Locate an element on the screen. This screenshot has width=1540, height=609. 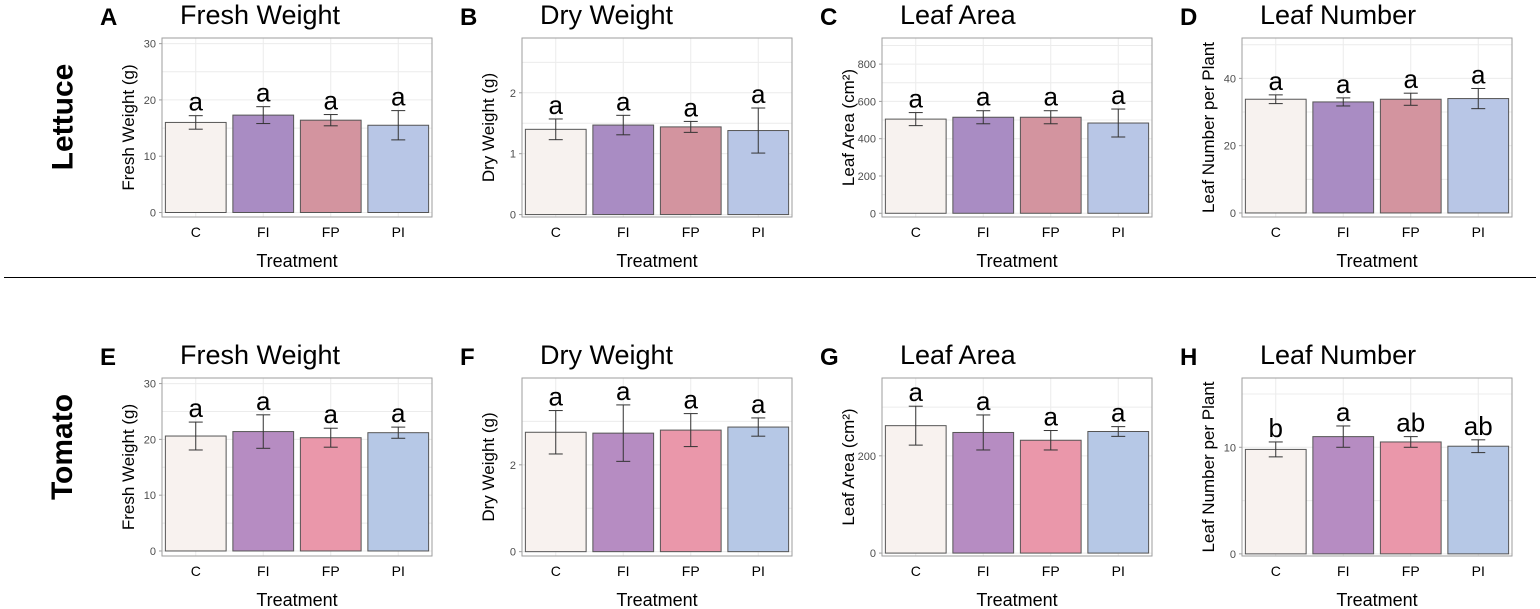
panel-d-ytick-label: 20 is located at coordinates (1230, 147).